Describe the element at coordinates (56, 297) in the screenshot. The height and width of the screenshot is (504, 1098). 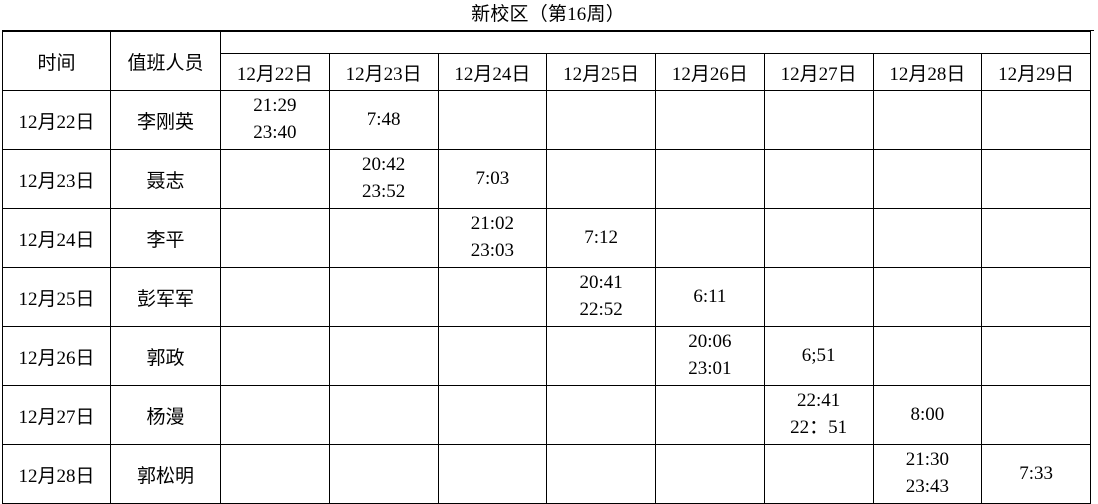
I see `cell-date-label: 12月25日` at that location.